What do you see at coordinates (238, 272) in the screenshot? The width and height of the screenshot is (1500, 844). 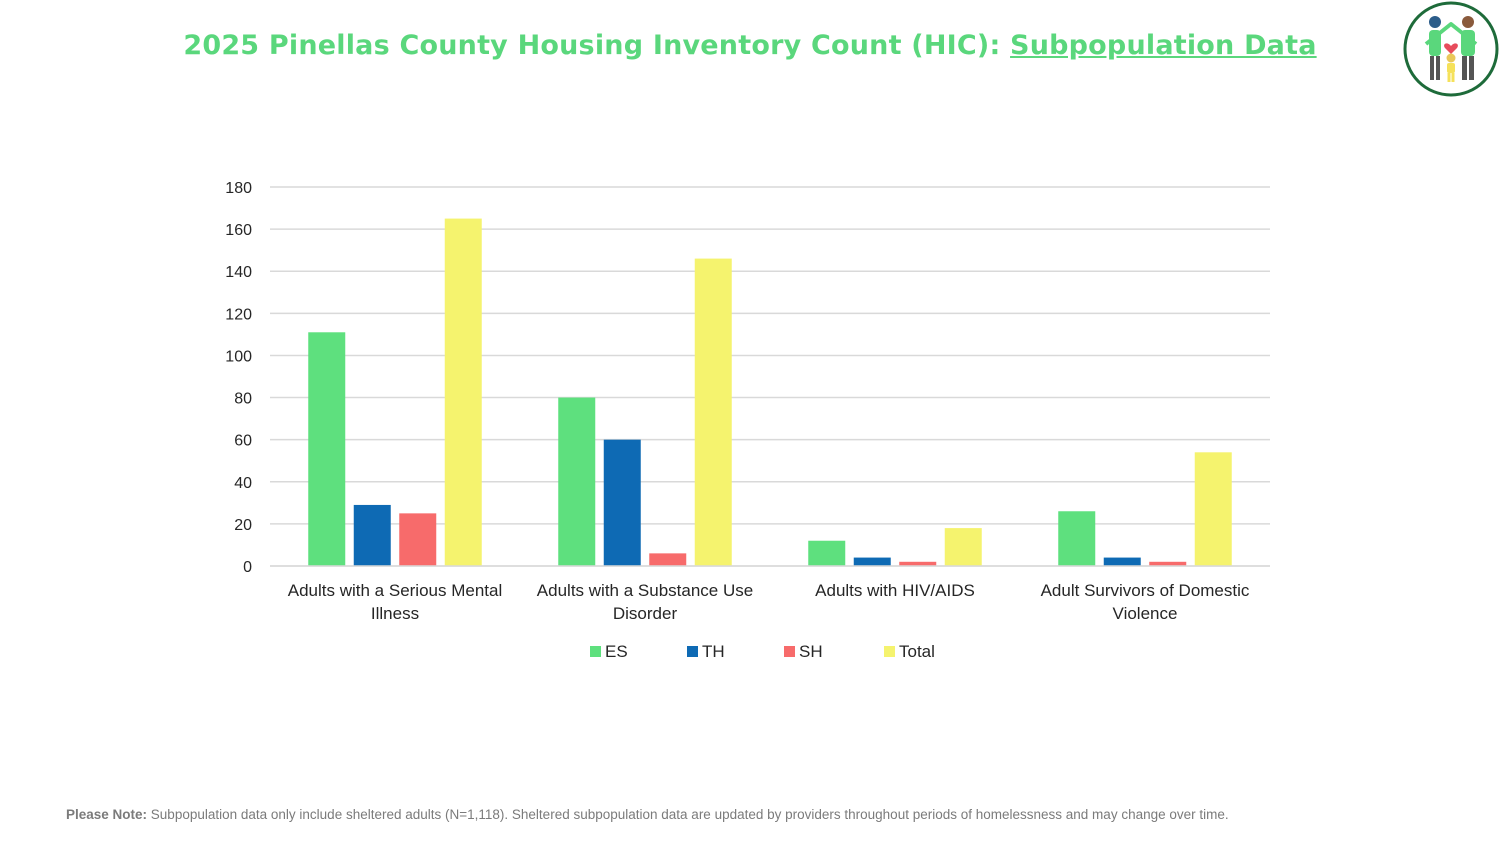 I see `y-tick-label: 140` at bounding box center [238, 272].